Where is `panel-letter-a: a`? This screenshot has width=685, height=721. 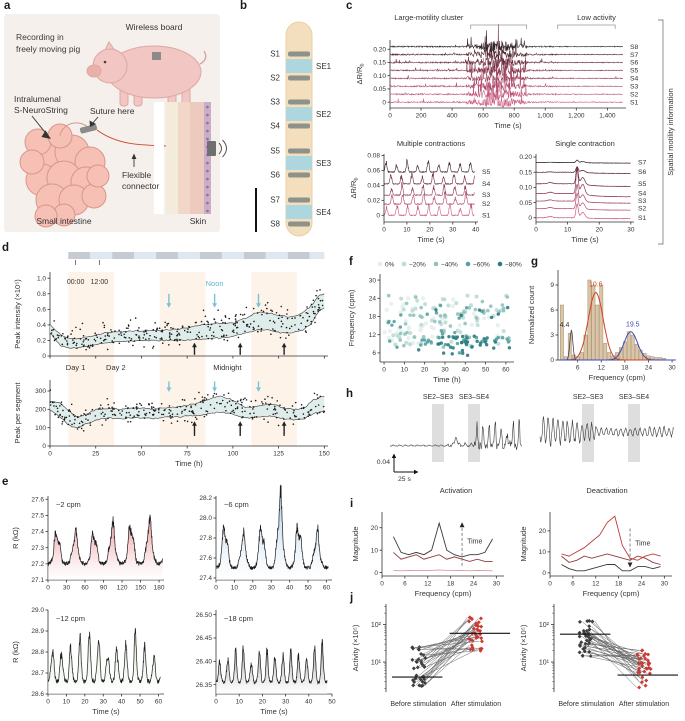 panel-letter-a: a is located at coordinates (7, 6).